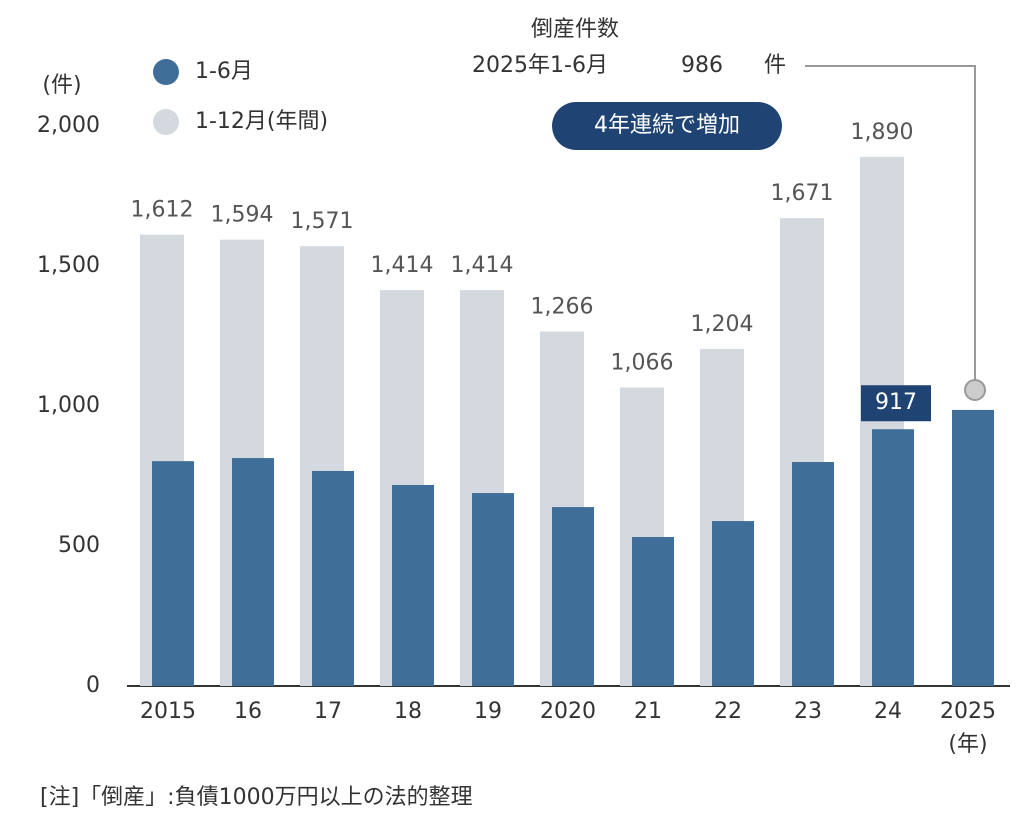 This screenshot has height=832, width=1024. What do you see at coordinates (68, 125) in the screenshot?
I see `y-tick-label: 2,000` at bounding box center [68, 125].